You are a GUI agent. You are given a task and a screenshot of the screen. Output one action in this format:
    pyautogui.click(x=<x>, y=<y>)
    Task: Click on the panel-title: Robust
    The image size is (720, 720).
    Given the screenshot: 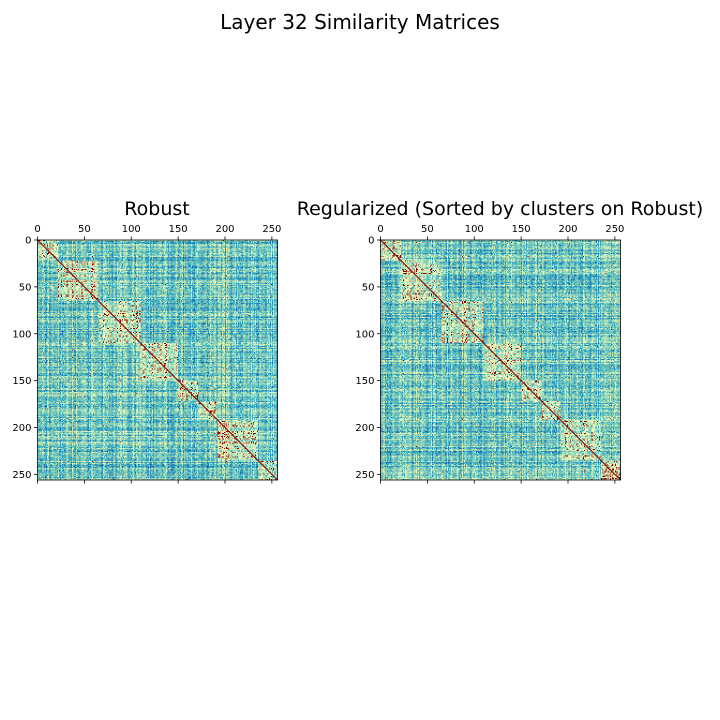 What is the action you would take?
    pyautogui.click(x=156, y=209)
    